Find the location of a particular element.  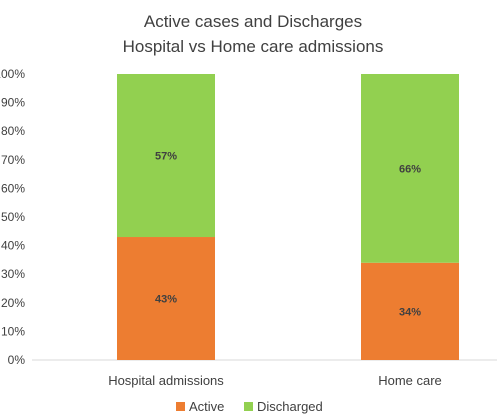

y-tick-label: 60% is located at coordinates (13, 188).